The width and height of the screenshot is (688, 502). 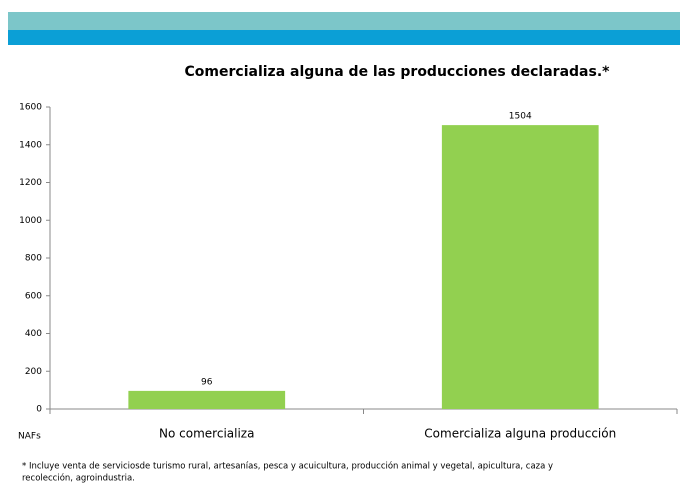 I want to click on header-band-bottom, so click(x=344, y=37).